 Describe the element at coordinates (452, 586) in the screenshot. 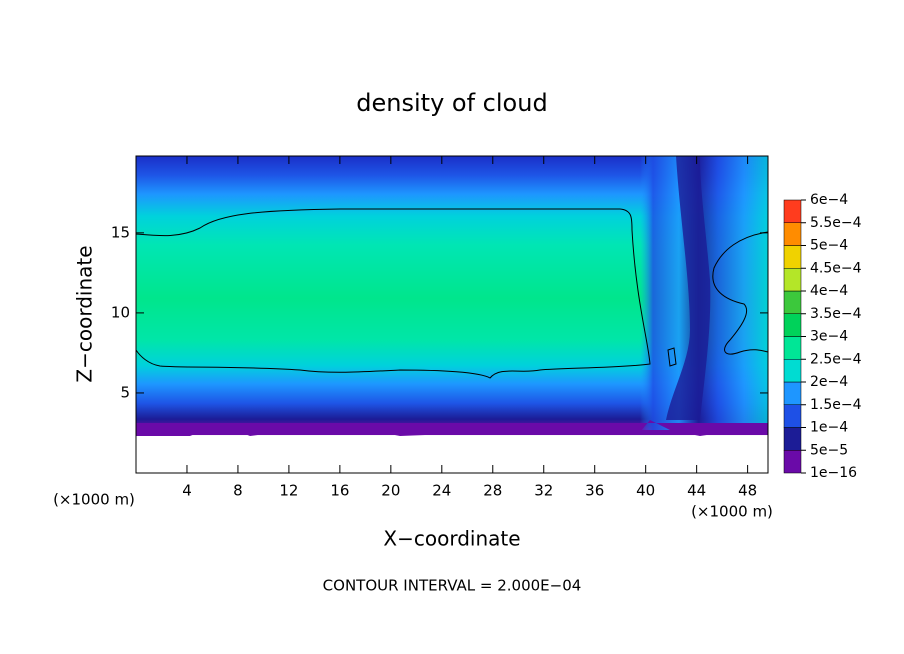

I see `footer-note: CONTOUR INTERVAL = 2.000E−04` at that location.